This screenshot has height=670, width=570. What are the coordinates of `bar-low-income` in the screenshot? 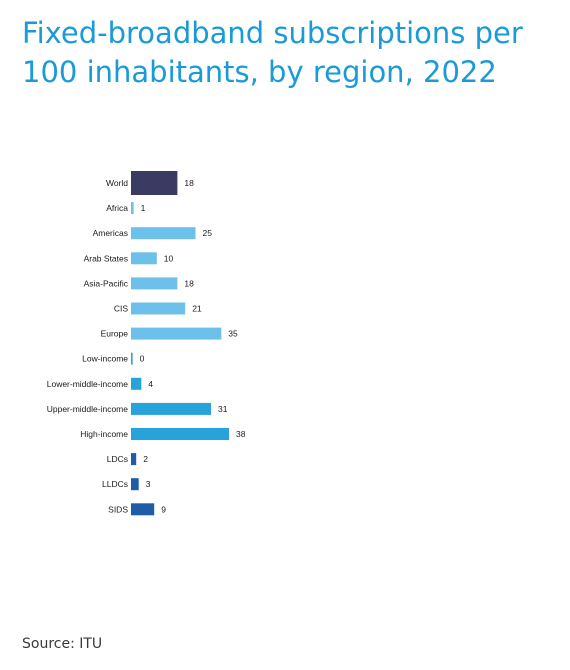 It's located at (132, 358).